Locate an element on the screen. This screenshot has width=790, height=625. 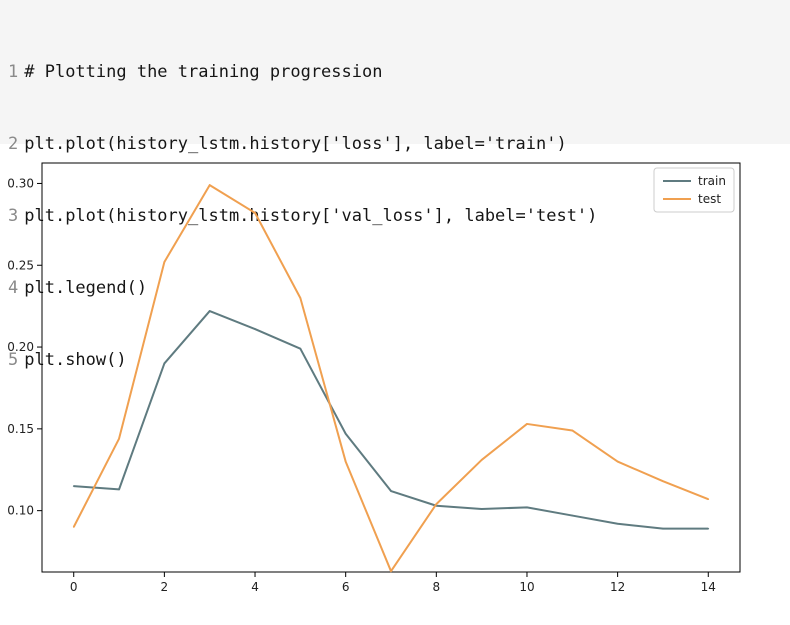
x-tick-label: 12 is located at coordinates (617, 587).